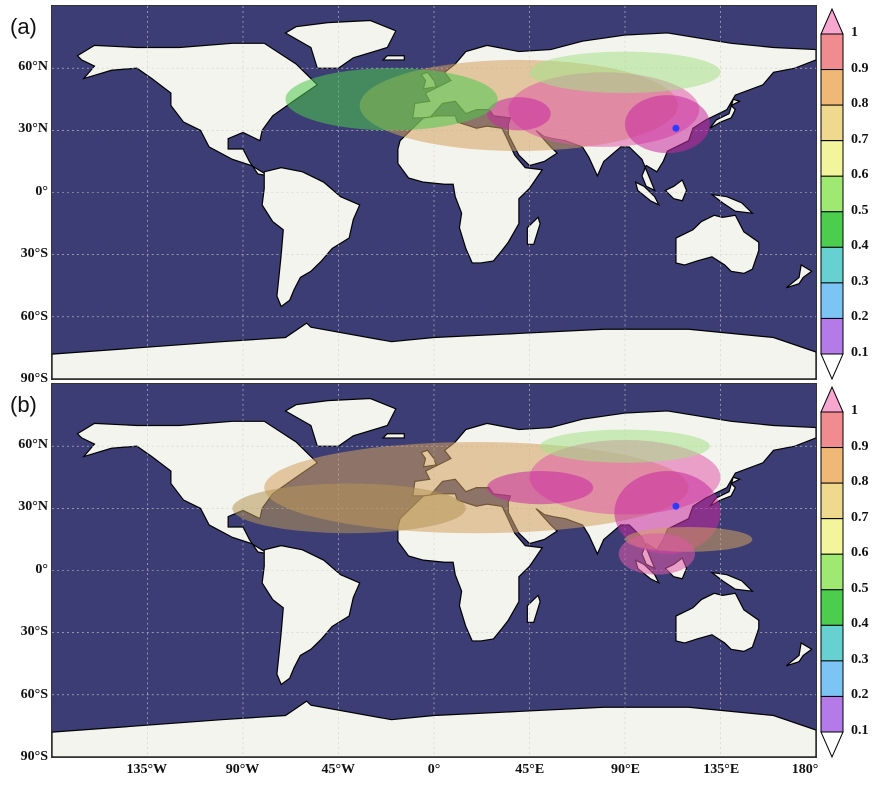  I want to click on land-japan, so click(725, 113).